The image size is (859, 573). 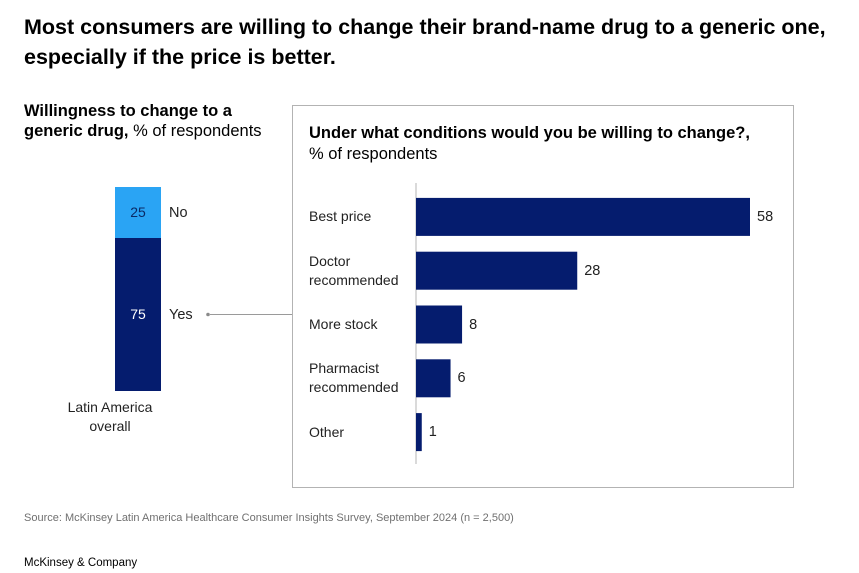 What do you see at coordinates (110, 426) in the screenshot?
I see `left-chart-xlabel-line2: overall` at bounding box center [110, 426].